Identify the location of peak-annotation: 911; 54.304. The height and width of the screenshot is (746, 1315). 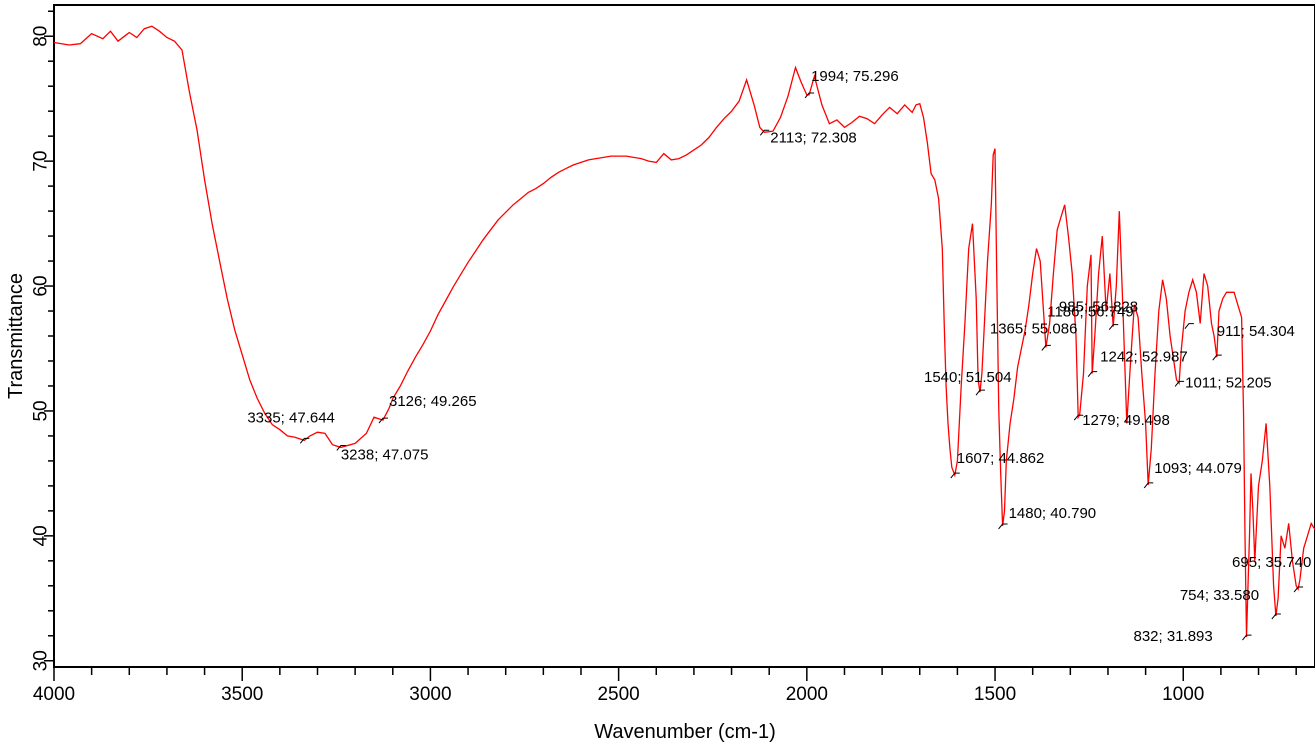
(1253, 342).